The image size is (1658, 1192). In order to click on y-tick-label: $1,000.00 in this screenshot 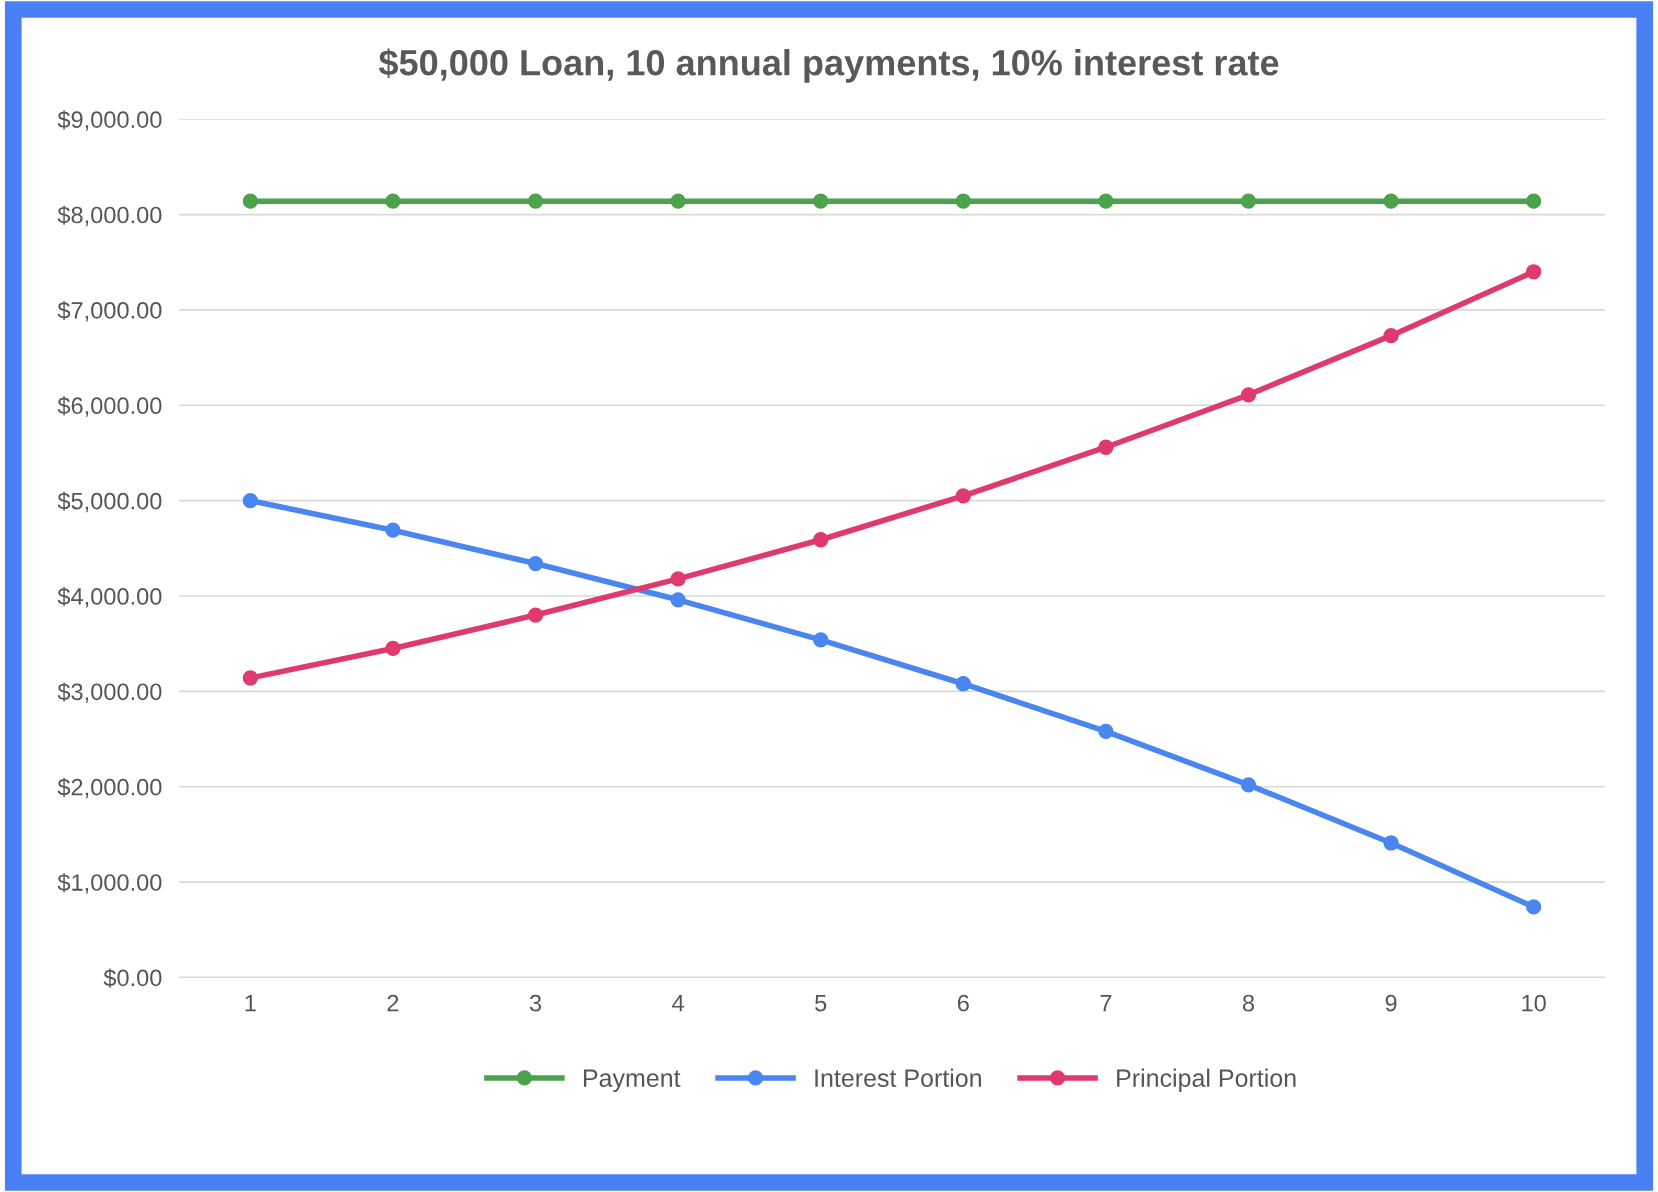, I will do `click(109, 883)`.